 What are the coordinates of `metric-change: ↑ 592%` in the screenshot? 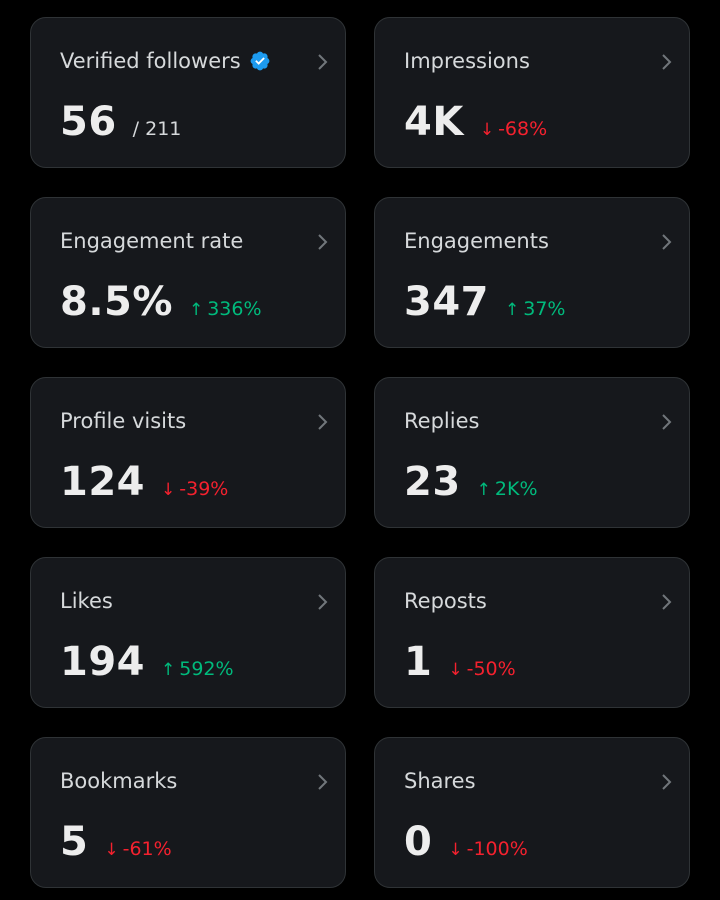 It's located at (197, 669).